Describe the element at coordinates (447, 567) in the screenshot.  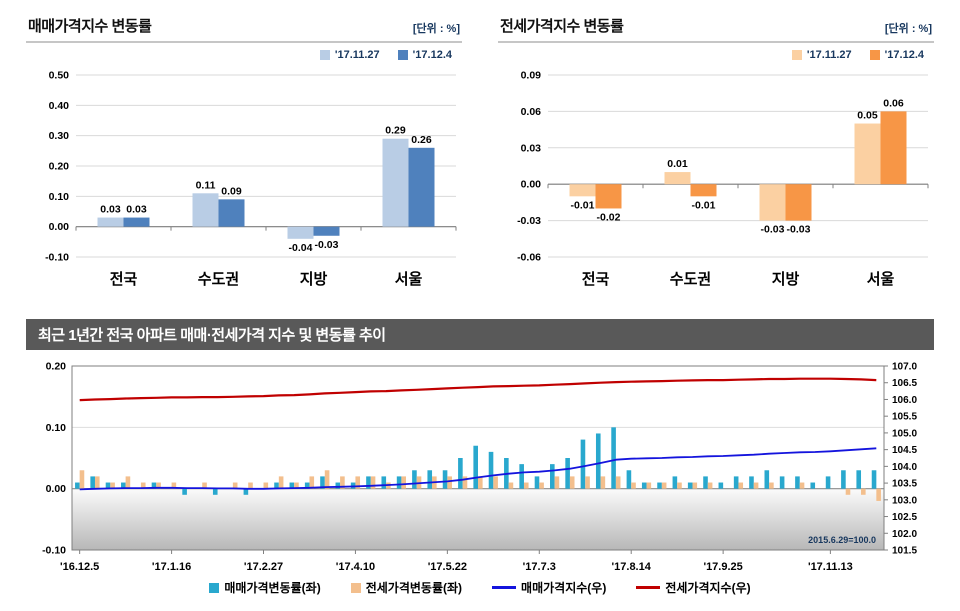
I see `x-axis-label: '17.5.22` at that location.